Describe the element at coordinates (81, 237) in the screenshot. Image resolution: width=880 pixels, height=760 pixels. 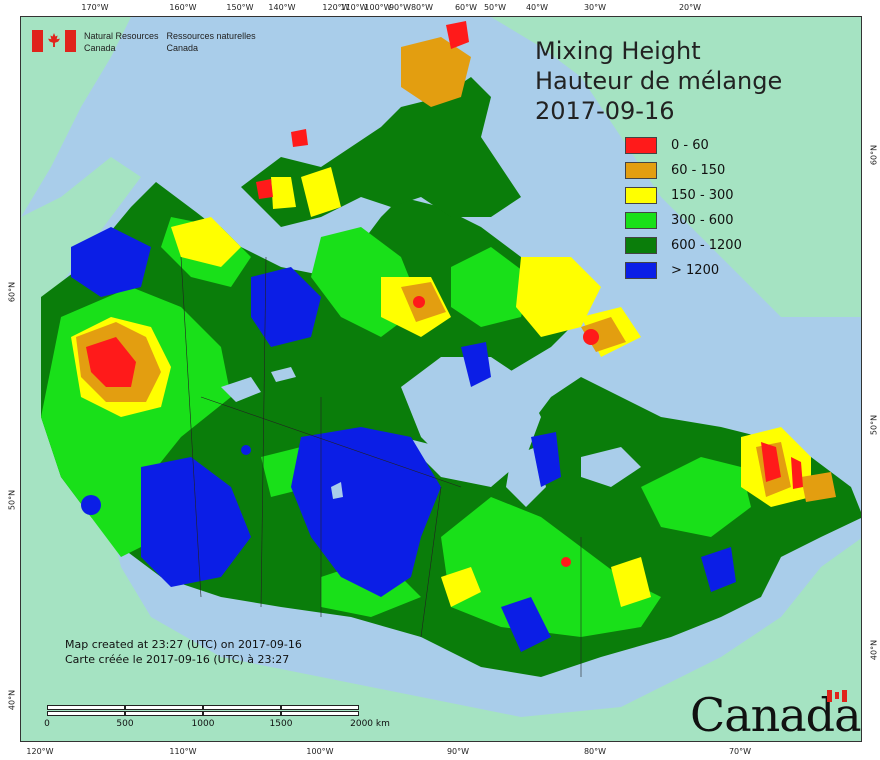
I see `alaska-land` at that location.